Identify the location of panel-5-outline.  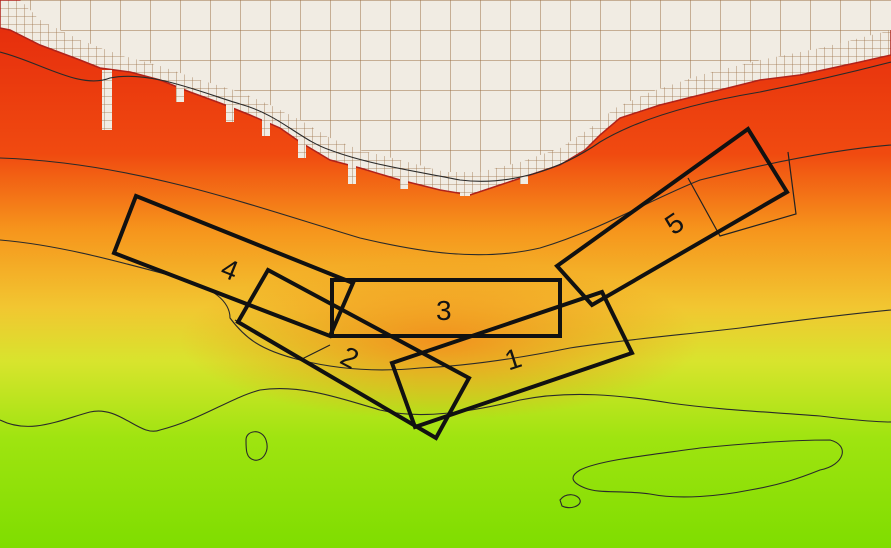
(672, 217).